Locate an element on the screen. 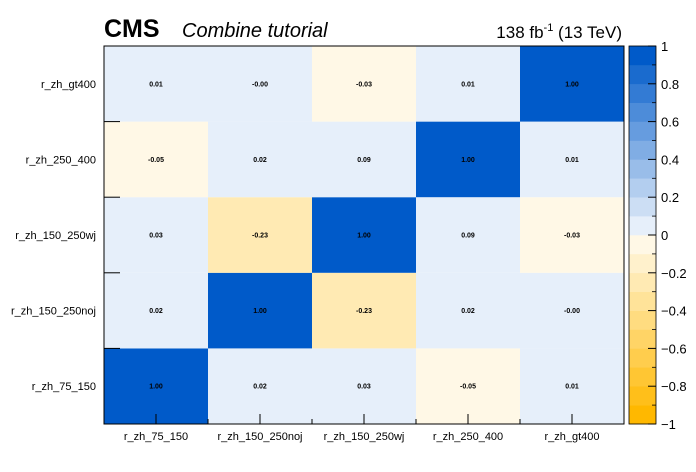 This screenshot has height=472, width=696. lumi-energy: (13 TeV) is located at coordinates (587, 32).